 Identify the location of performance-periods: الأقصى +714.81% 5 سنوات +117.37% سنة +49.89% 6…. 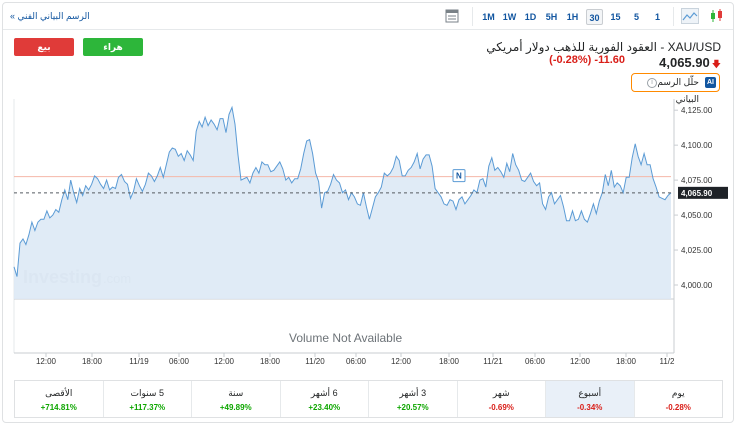
(368, 399).